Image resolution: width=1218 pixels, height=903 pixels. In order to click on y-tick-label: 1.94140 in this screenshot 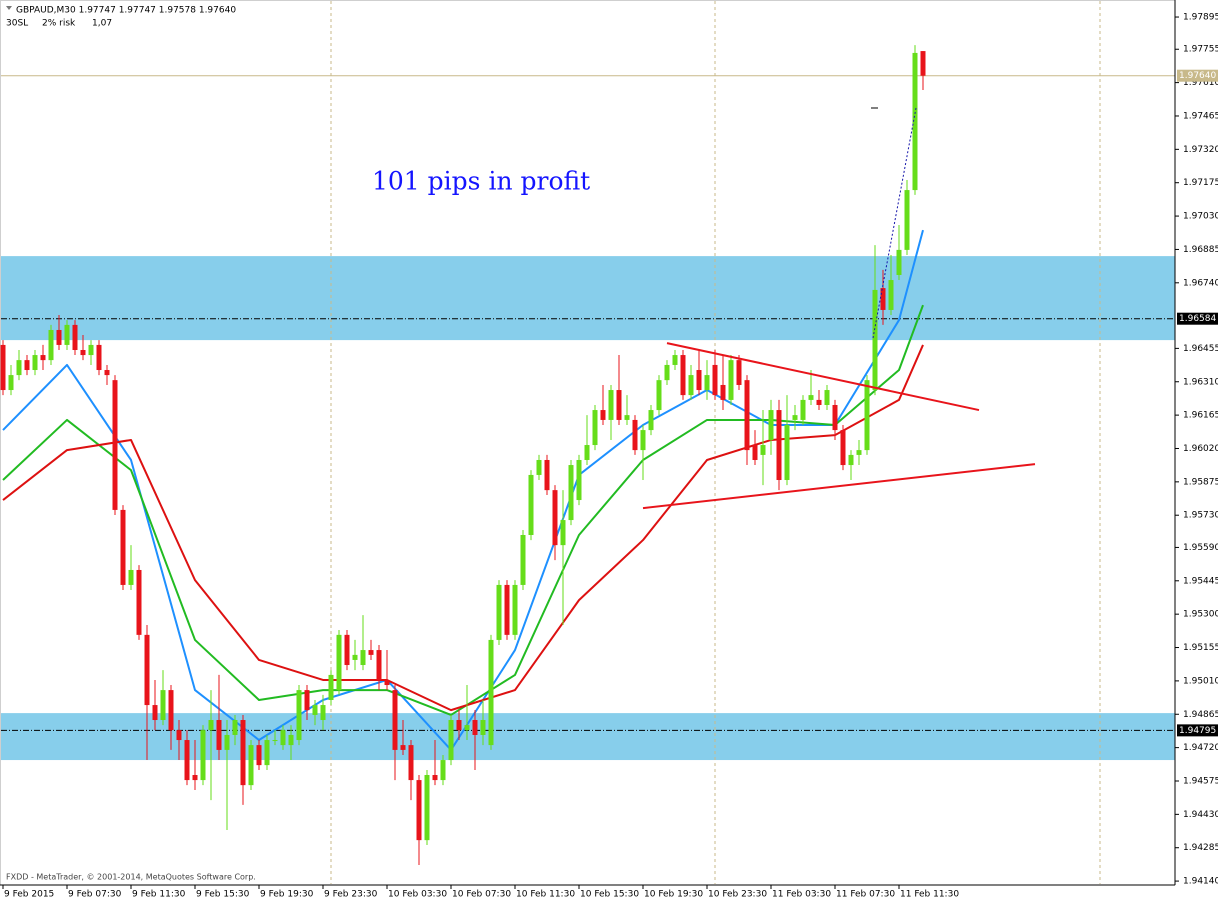, I will do `click(1200, 882)`.